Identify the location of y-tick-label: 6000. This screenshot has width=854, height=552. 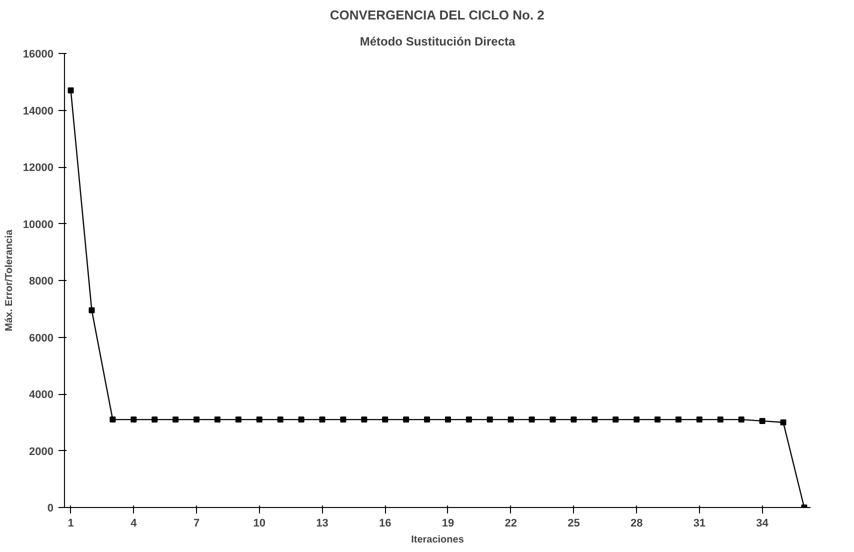
(41, 338).